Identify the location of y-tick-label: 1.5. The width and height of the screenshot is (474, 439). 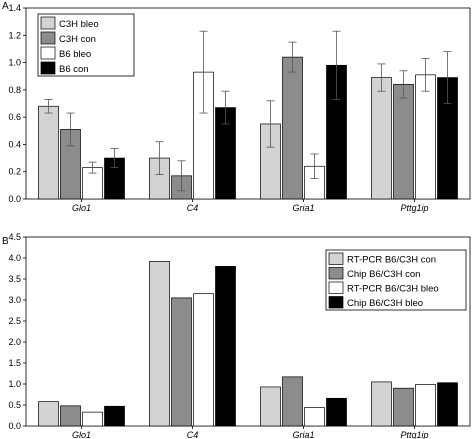
(14, 363).